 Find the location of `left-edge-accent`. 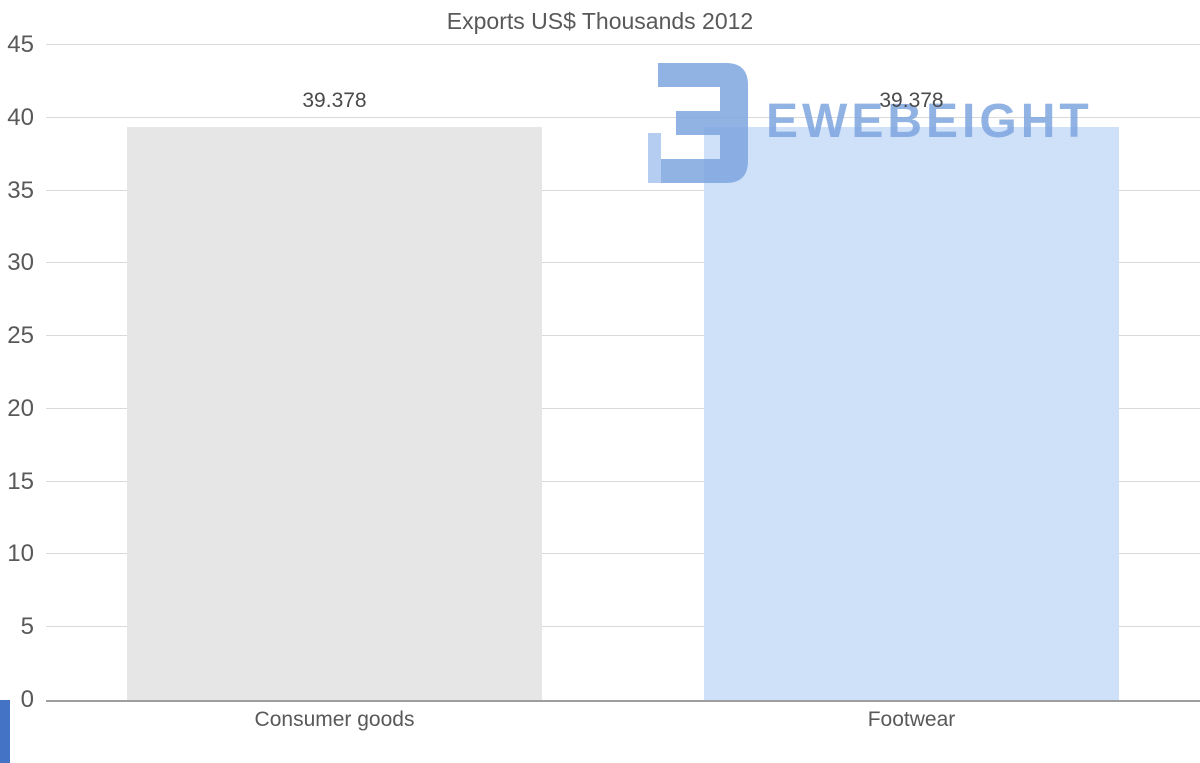

left-edge-accent is located at coordinates (5, 731).